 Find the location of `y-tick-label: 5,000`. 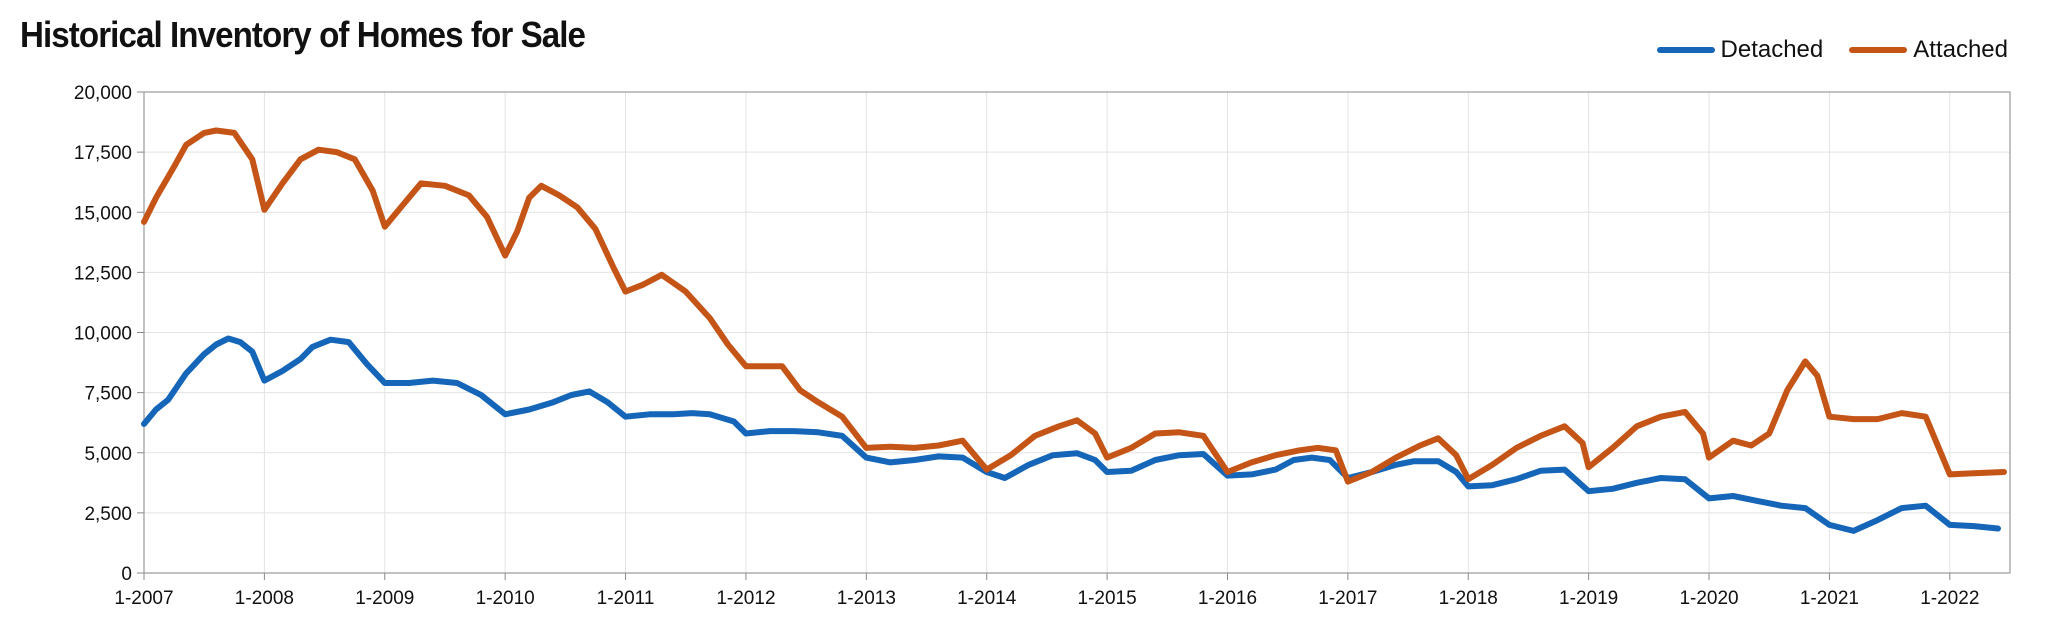

y-tick-label: 5,000 is located at coordinates (108, 454).